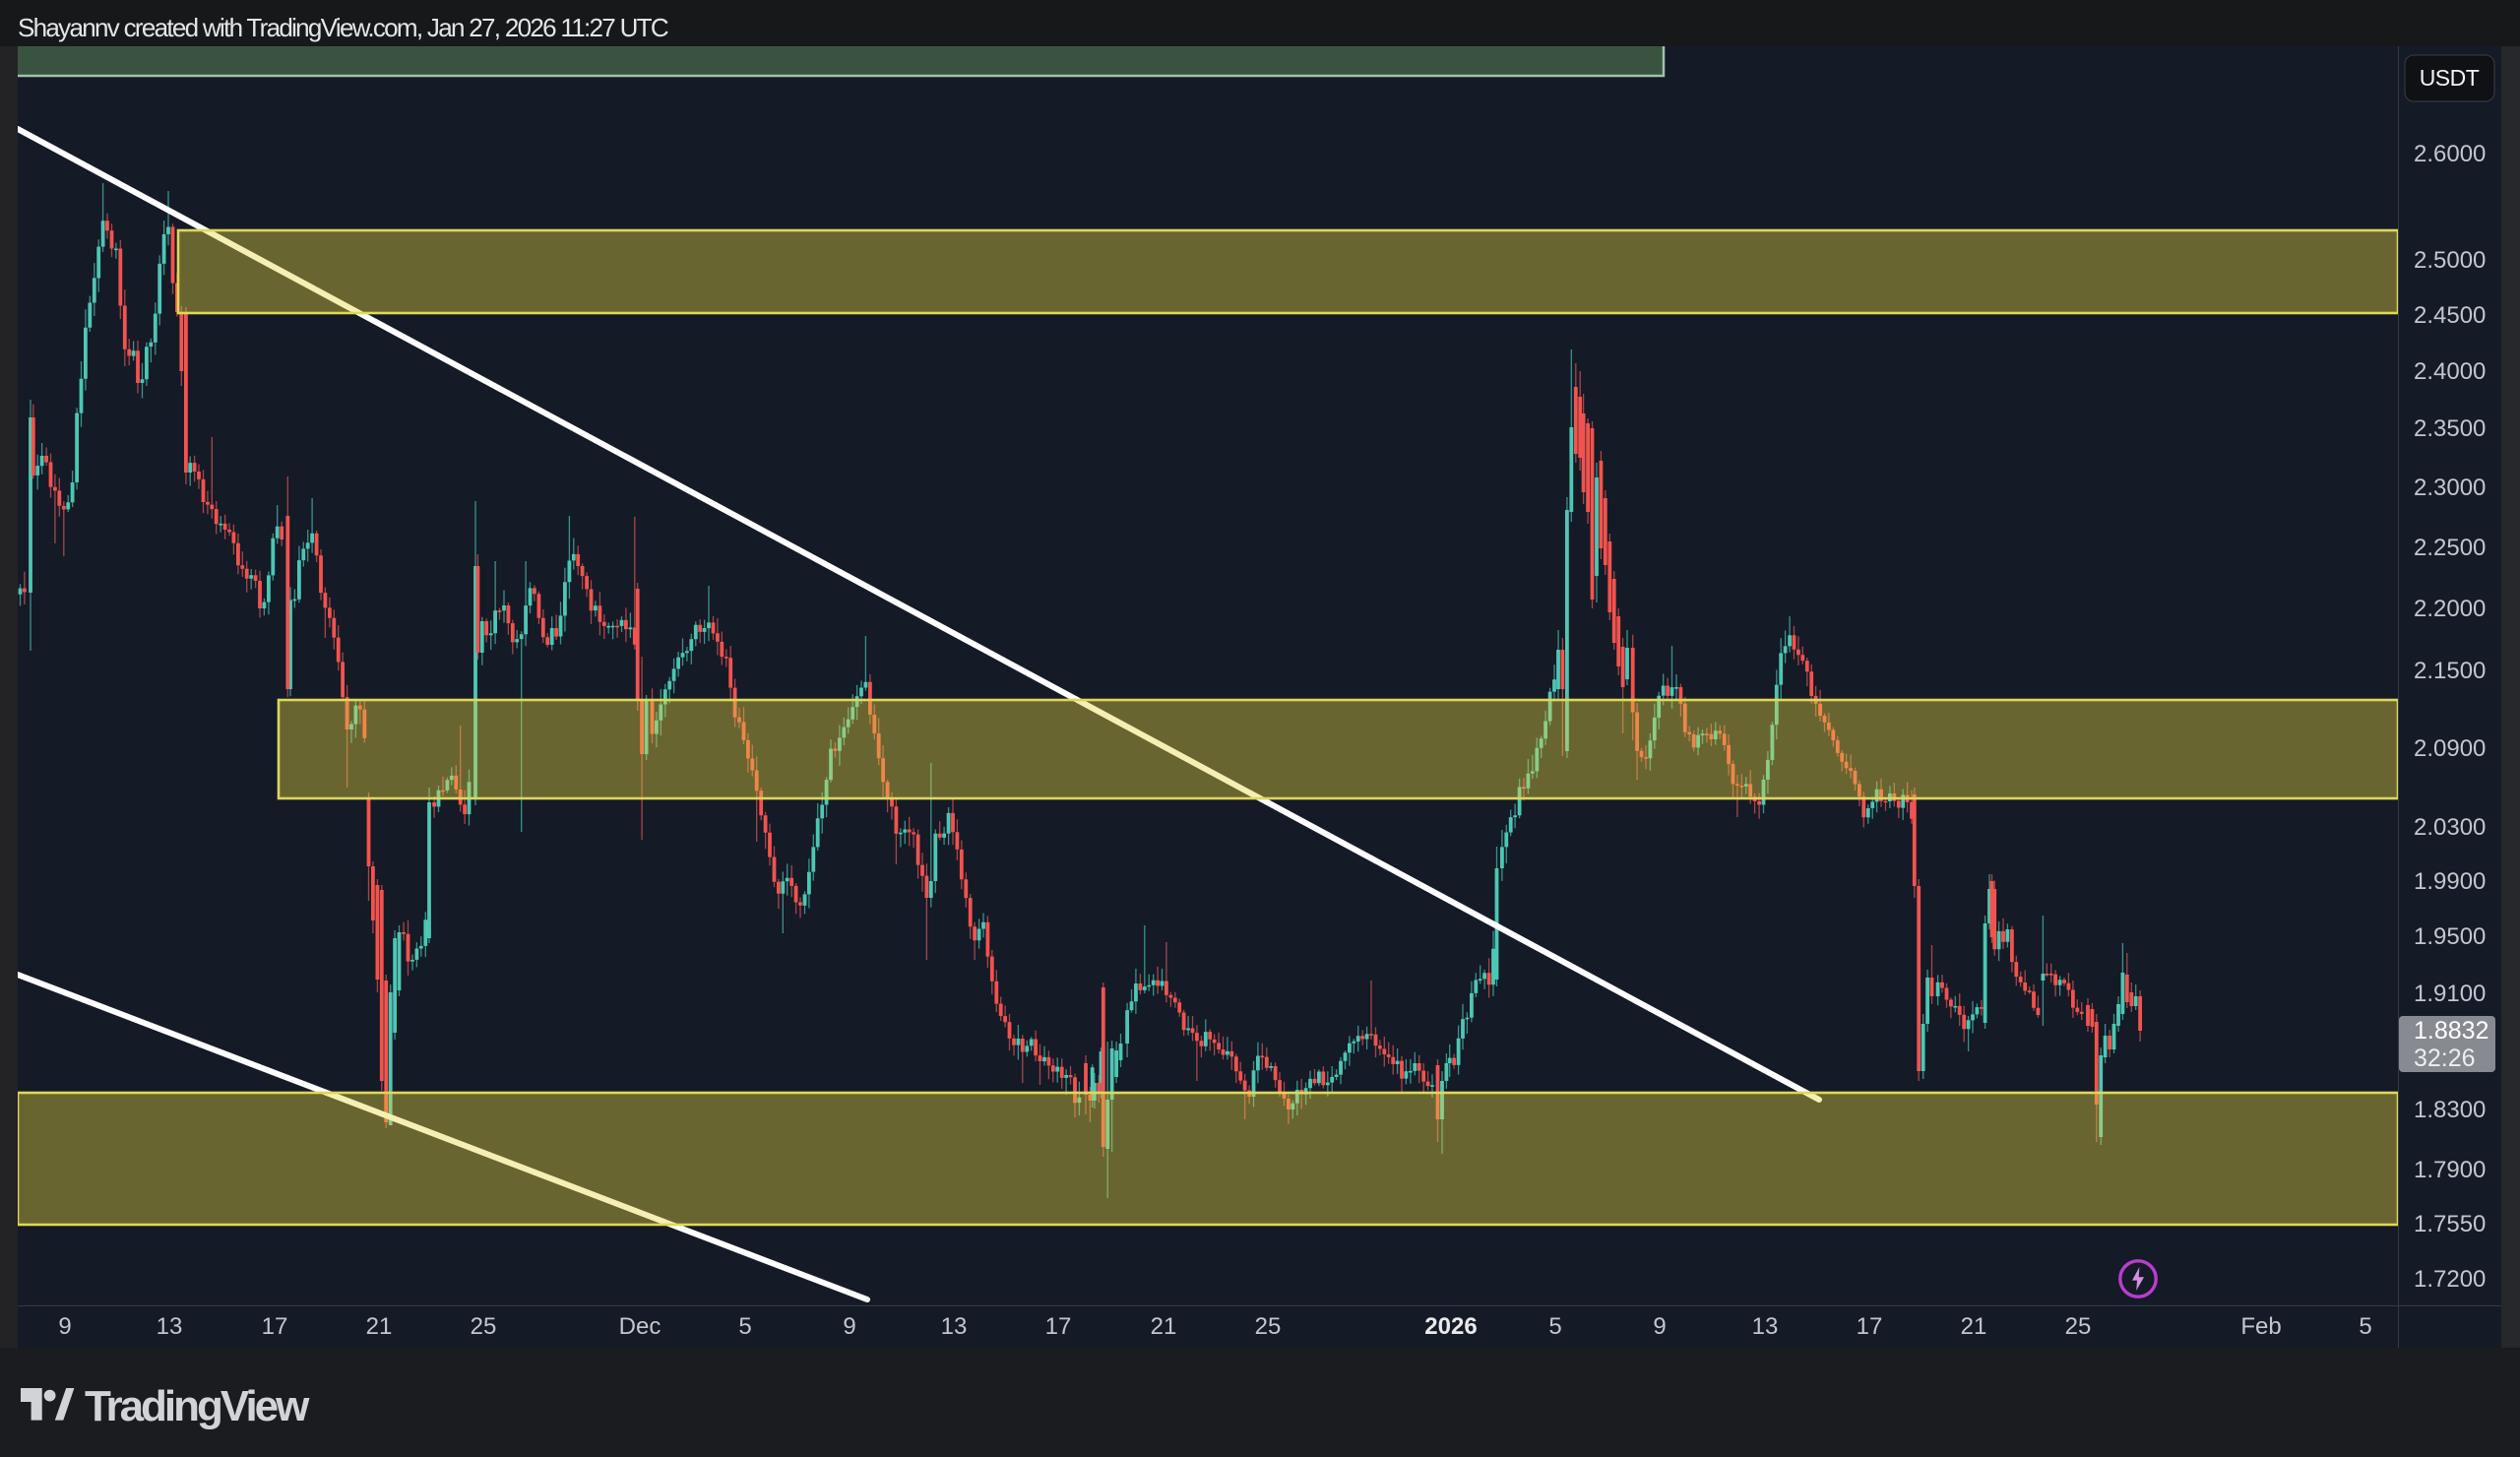 This screenshot has width=2520, height=1457. Describe the element at coordinates (2450, 371) in the screenshot. I see `svg-text: 2.4000` at that location.